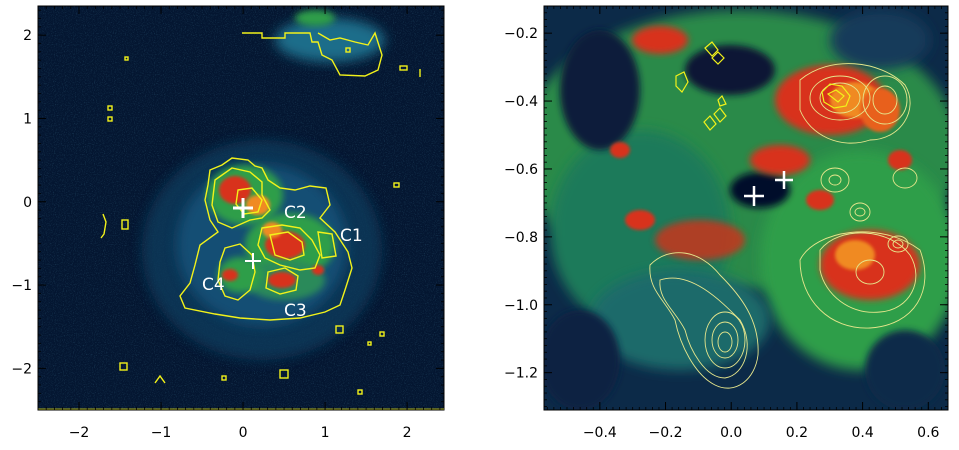 This screenshot has height=450, width=959. Describe the element at coordinates (27, 119) in the screenshot. I see `y-tick-label: 1` at that location.